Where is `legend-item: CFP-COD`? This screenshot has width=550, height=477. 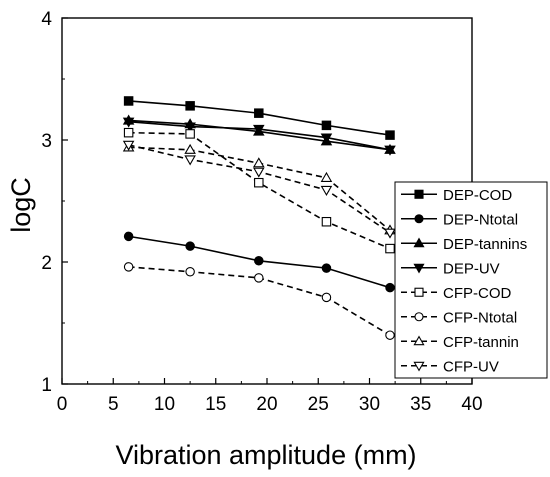
legend-item: CFP-COD is located at coordinates (456, 293).